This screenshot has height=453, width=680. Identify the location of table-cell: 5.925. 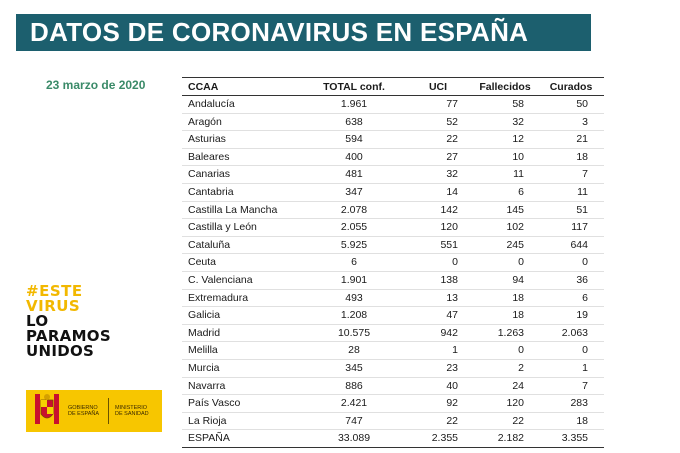
(354, 245).